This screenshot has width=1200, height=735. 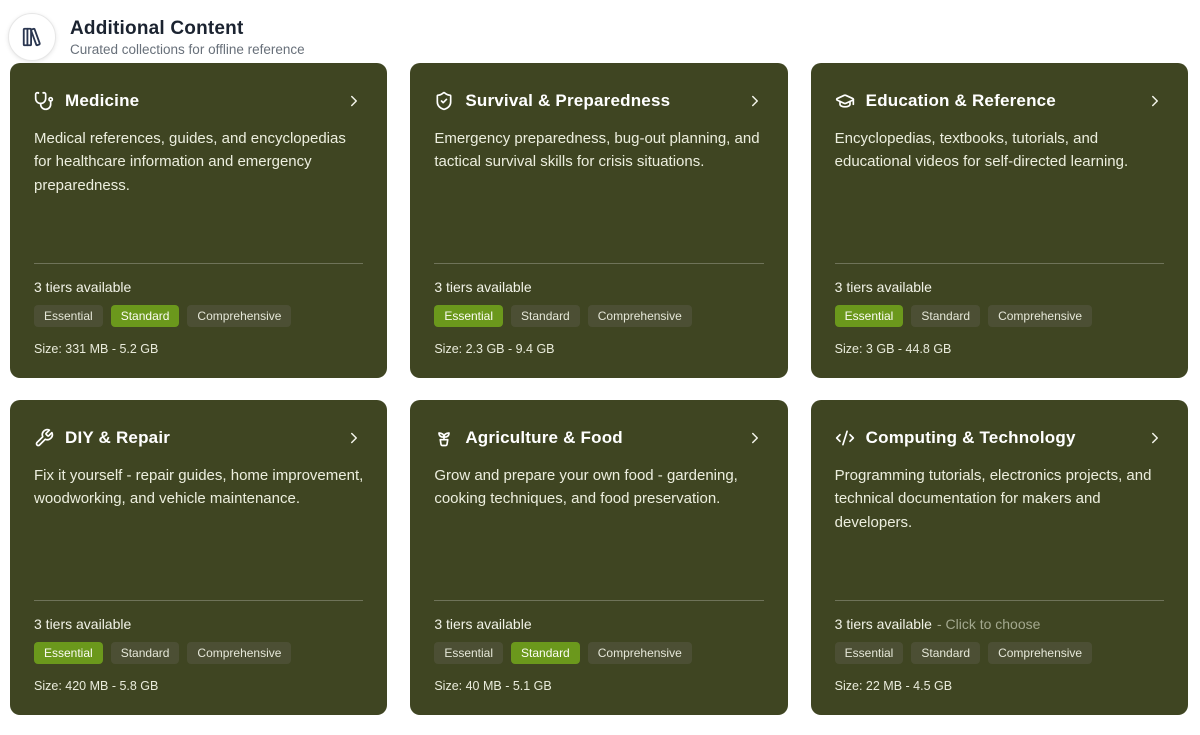 What do you see at coordinates (845, 438) in the screenshot?
I see `code-icon` at bounding box center [845, 438].